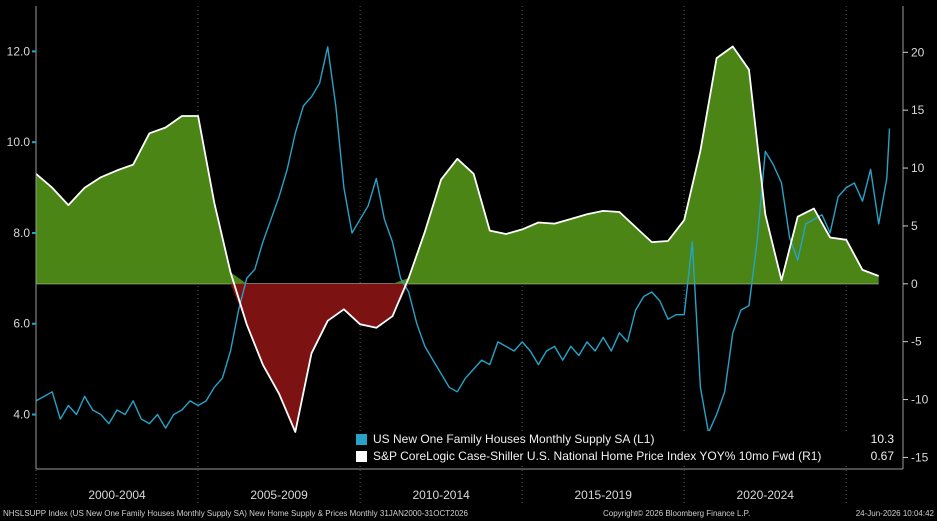 This screenshot has width=937, height=521. Describe the element at coordinates (361, 456) in the screenshot. I see `legend-swatch-hpi` at that location.